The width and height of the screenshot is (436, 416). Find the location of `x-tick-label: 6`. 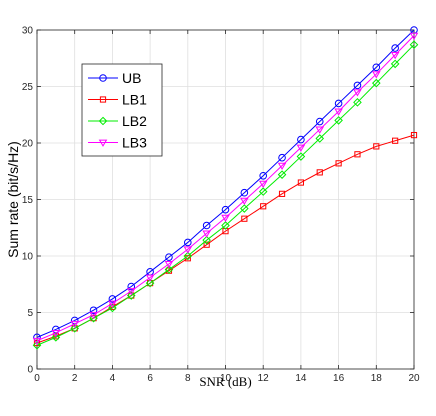

x-tick-label: 6 is located at coordinates (150, 378).